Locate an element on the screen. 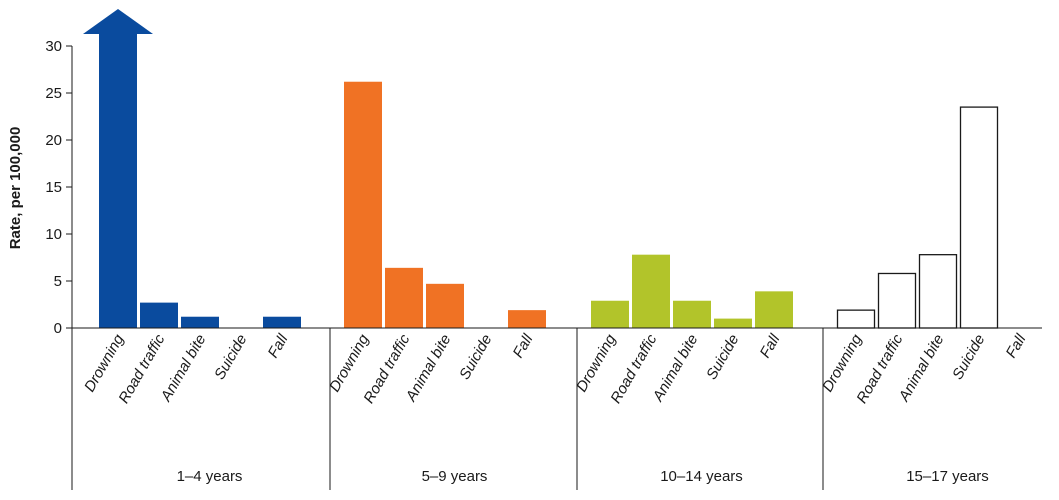 Image resolution: width=1059 pixels, height=500 pixels. bar-1-4-years-animal-bite is located at coordinates (200, 322).